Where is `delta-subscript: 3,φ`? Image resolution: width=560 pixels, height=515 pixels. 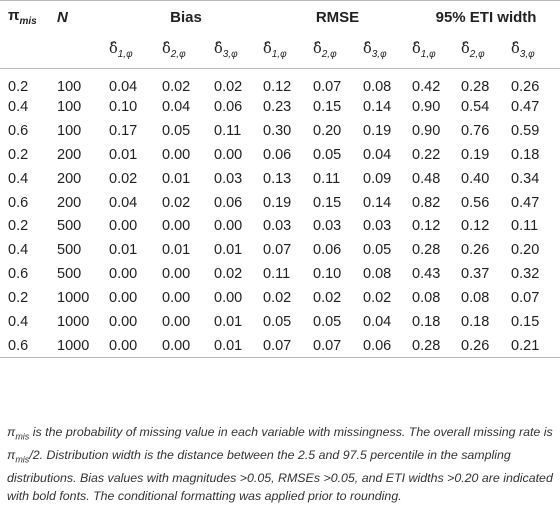 delta-subscript: 3,φ is located at coordinates (527, 55).